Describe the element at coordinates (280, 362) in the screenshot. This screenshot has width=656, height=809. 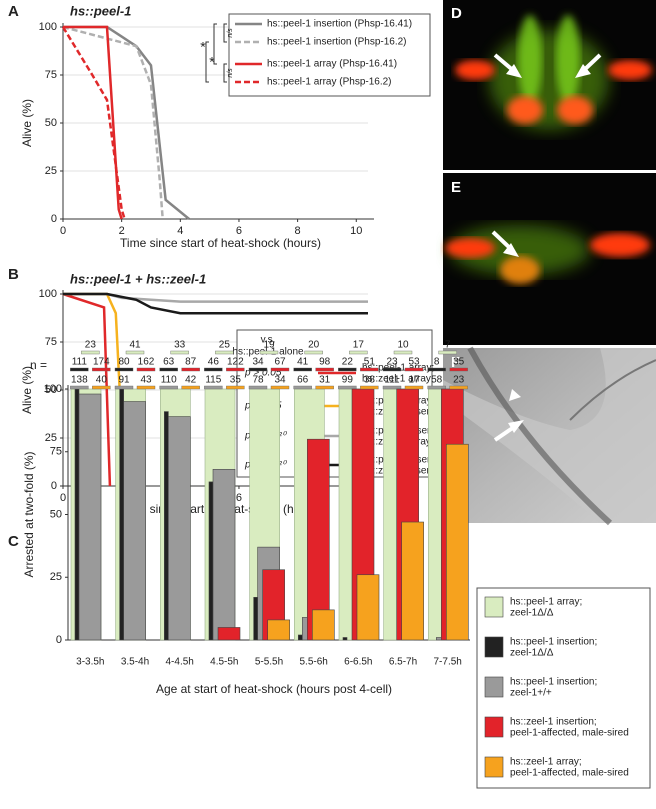
I see `n-count: 67` at that location.